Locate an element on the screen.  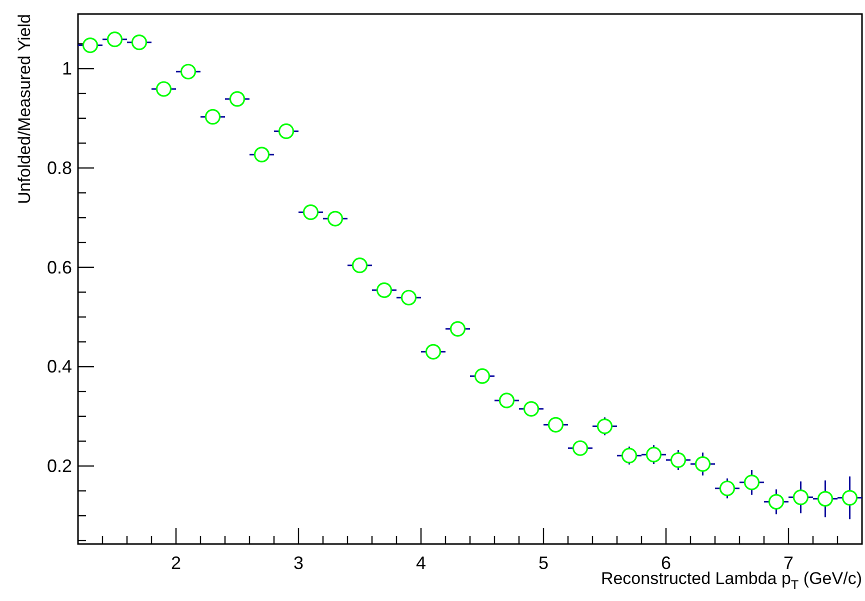
y-tick-label: 0.8 is located at coordinates (59, 168).